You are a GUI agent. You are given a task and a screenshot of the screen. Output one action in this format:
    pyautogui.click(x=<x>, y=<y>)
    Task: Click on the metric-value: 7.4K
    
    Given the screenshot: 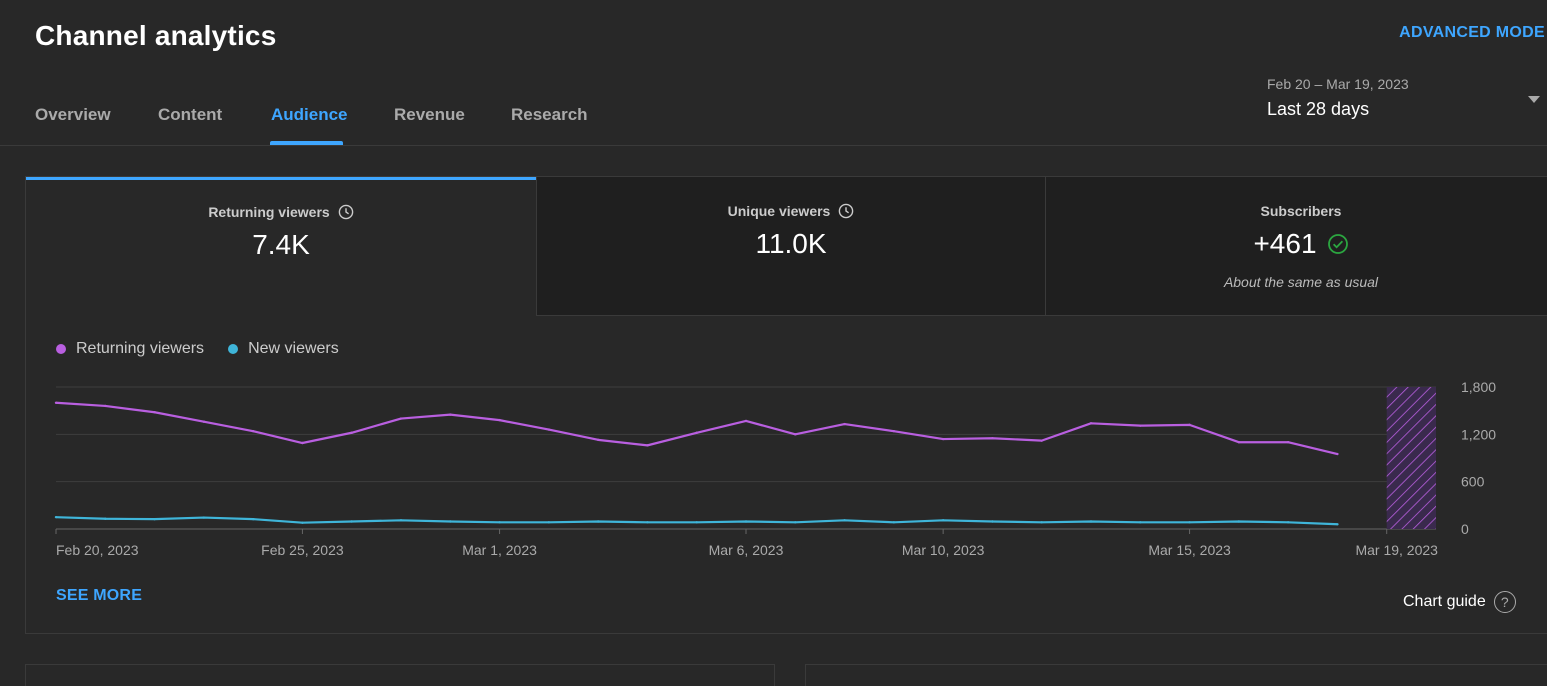 What is the action you would take?
    pyautogui.click(x=281, y=244)
    